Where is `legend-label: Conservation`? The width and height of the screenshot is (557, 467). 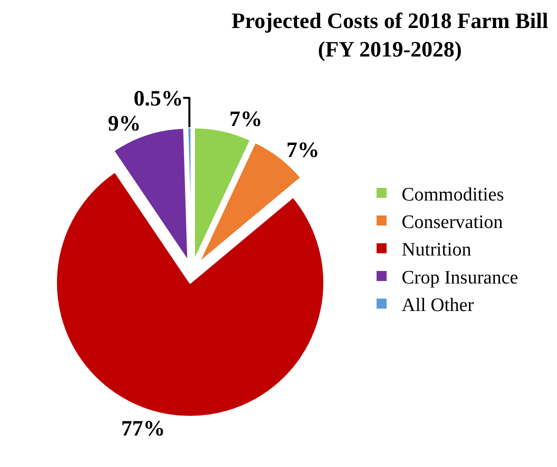
legend-label: Conservation is located at coordinates (453, 222).